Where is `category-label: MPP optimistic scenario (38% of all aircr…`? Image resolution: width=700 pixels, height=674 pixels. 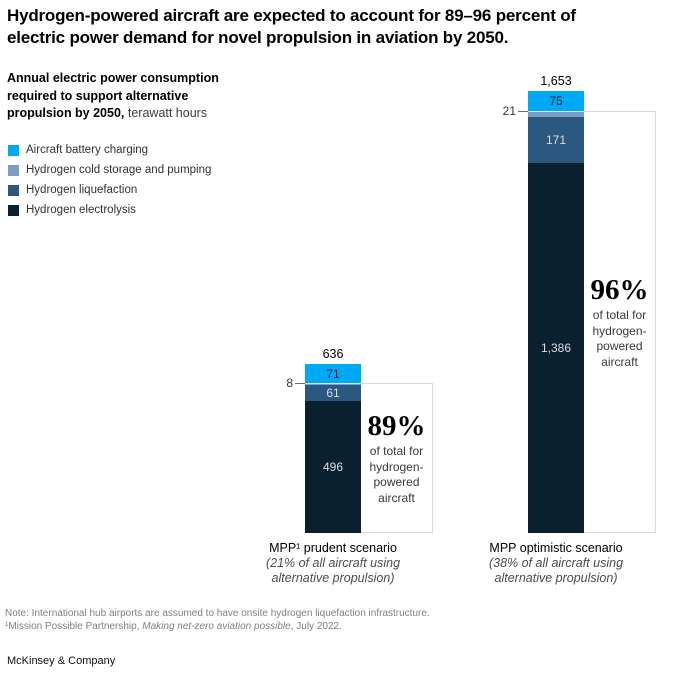
category-label: MPP optimistic scenario (38% of all aircr… is located at coordinates (556, 563).